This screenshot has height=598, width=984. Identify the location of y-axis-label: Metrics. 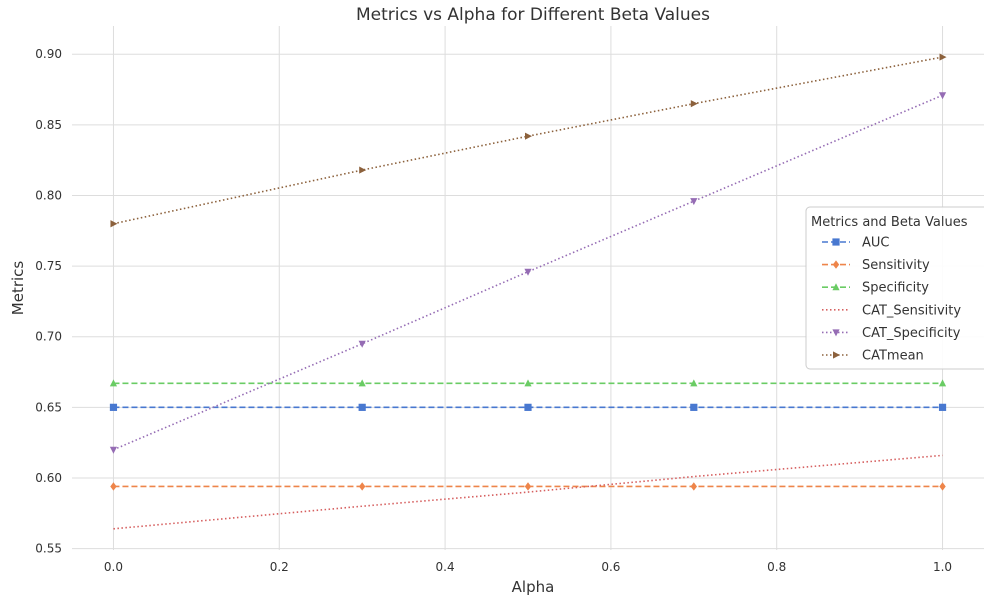
(18, 288).